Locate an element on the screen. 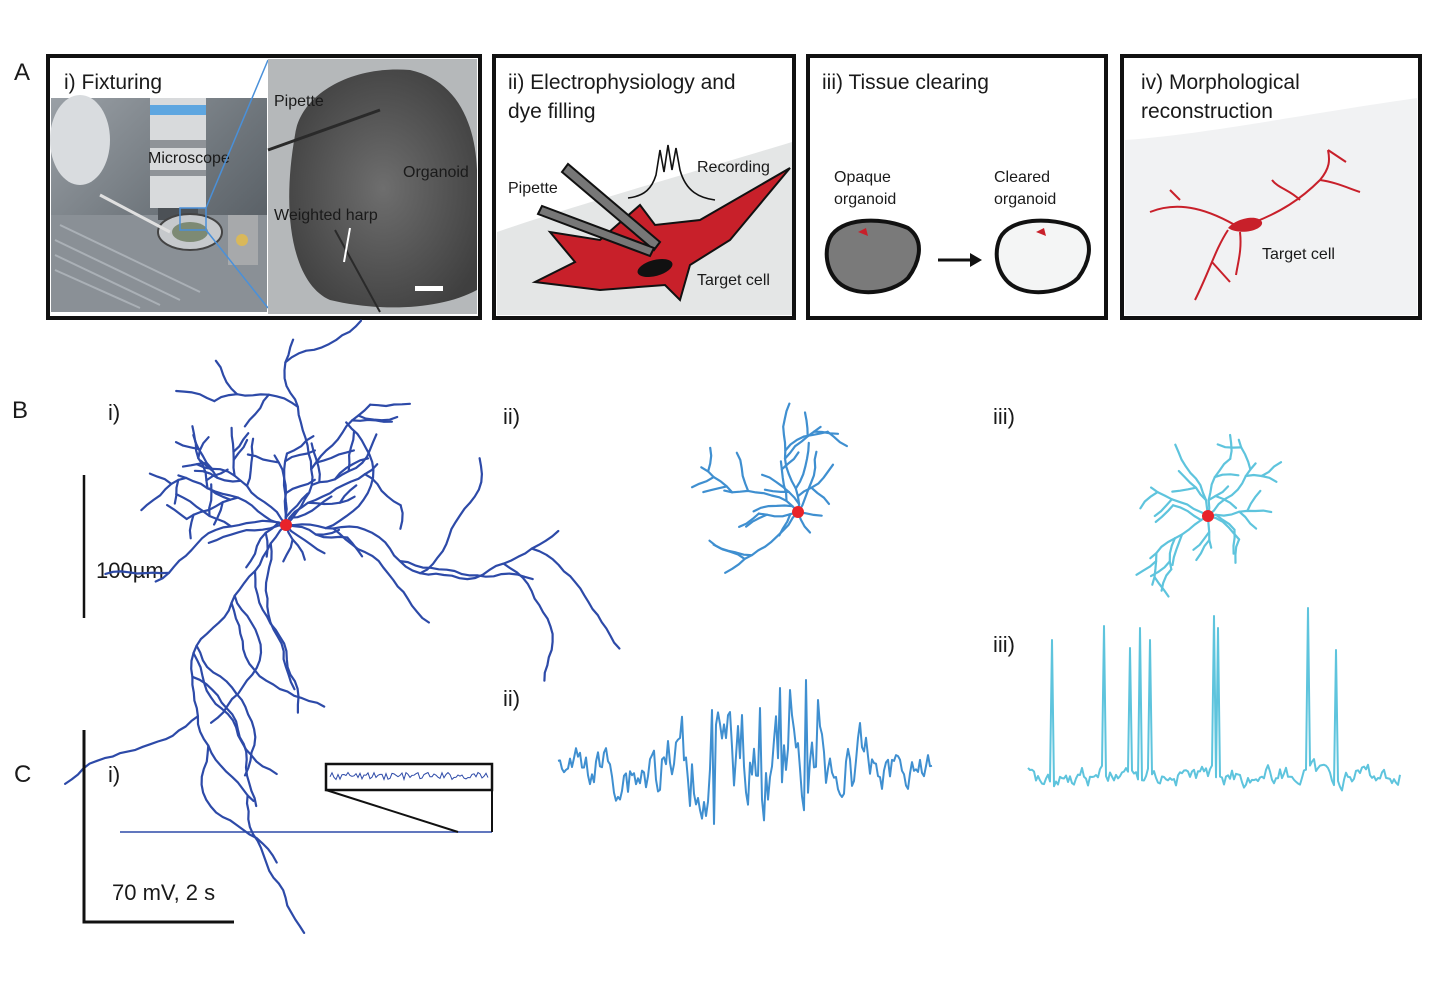 The height and width of the screenshot is (990, 1430). trace-iii is located at coordinates (1214, 699).